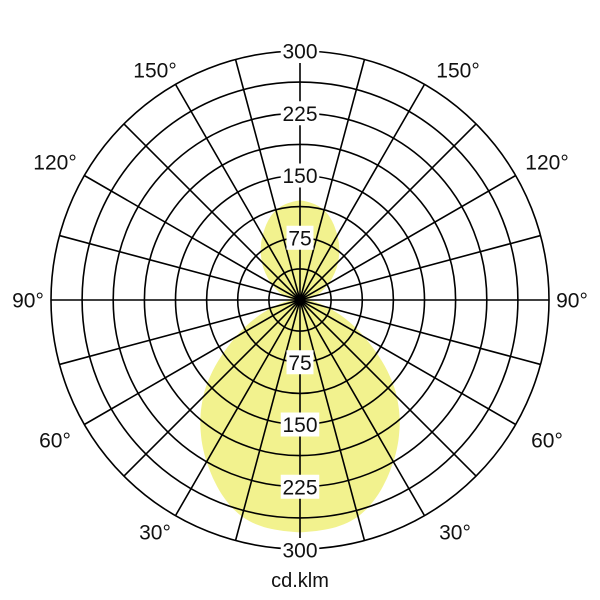  I want to click on angle-label-left: 30°, so click(155, 533).